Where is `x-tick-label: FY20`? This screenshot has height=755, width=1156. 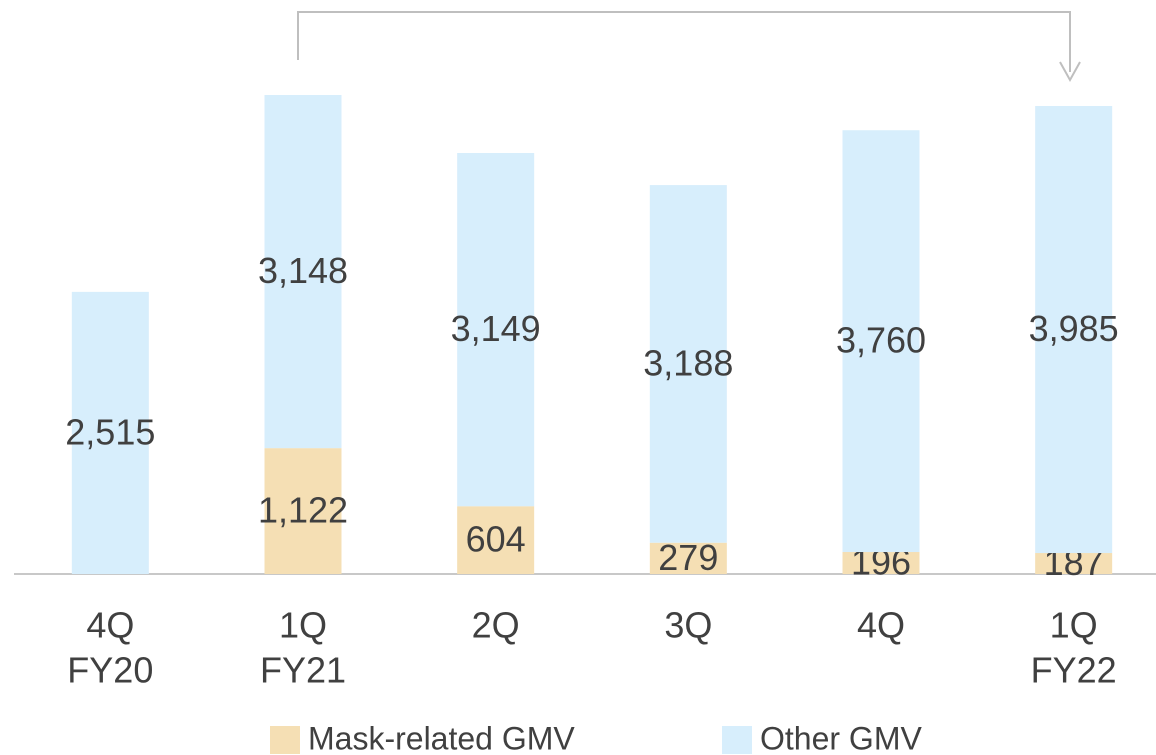 x-tick-label: FY20 is located at coordinates (110, 670).